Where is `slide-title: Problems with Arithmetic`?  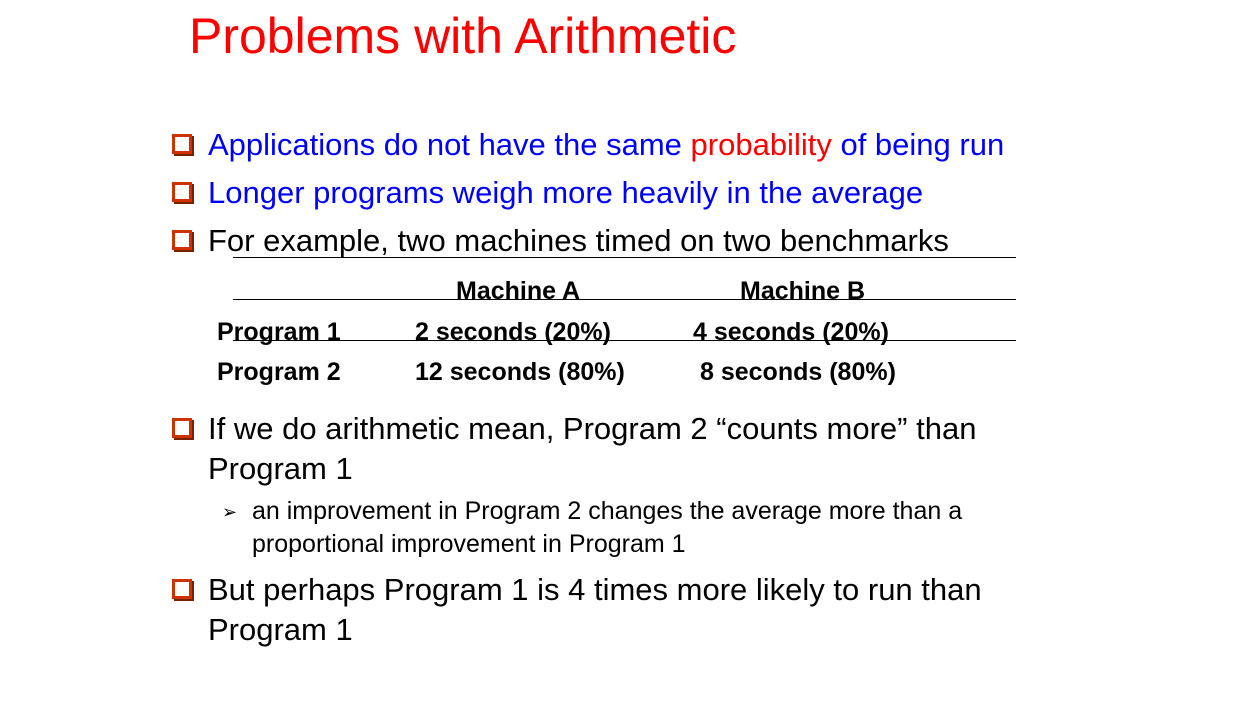 slide-title: Problems with Arithmetic is located at coordinates (463, 36).